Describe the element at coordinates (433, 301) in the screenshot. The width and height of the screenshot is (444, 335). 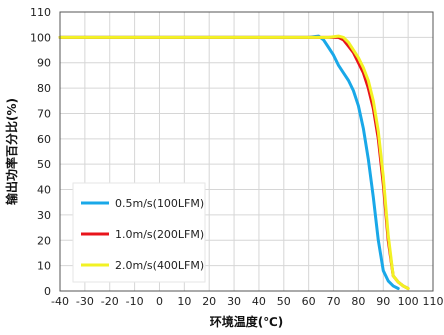
I see `x-tick-label: 110` at that location.